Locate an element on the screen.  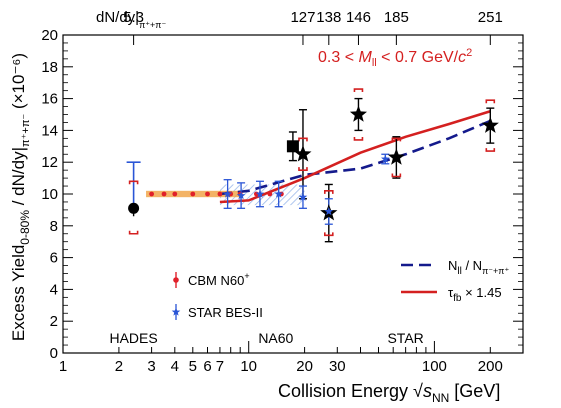
top-tick-label: 5.3 is located at coordinates (133, 17).